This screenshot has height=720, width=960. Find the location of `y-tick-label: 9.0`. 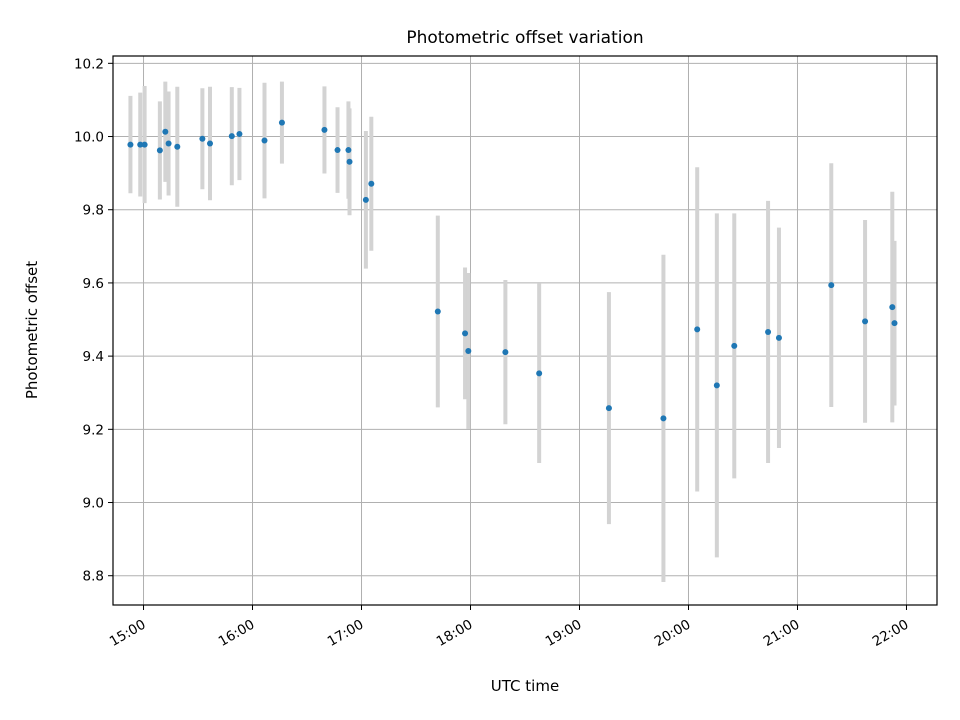

y-tick-label: 9.0 is located at coordinates (93, 504).